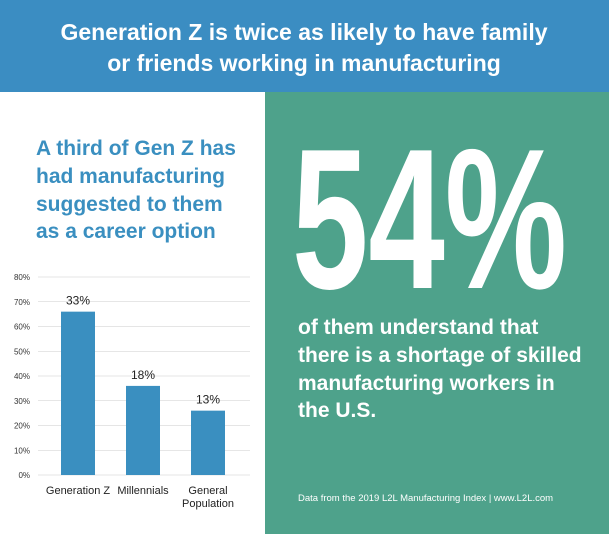 The image size is (609, 534). Describe the element at coordinates (22, 351) in the screenshot. I see `y-tick-label: 50%` at that location.